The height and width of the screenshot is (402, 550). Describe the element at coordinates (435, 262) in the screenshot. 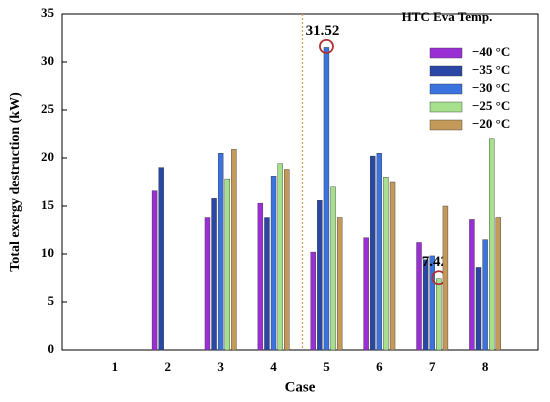

I see `value-label: 7.42` at that location.